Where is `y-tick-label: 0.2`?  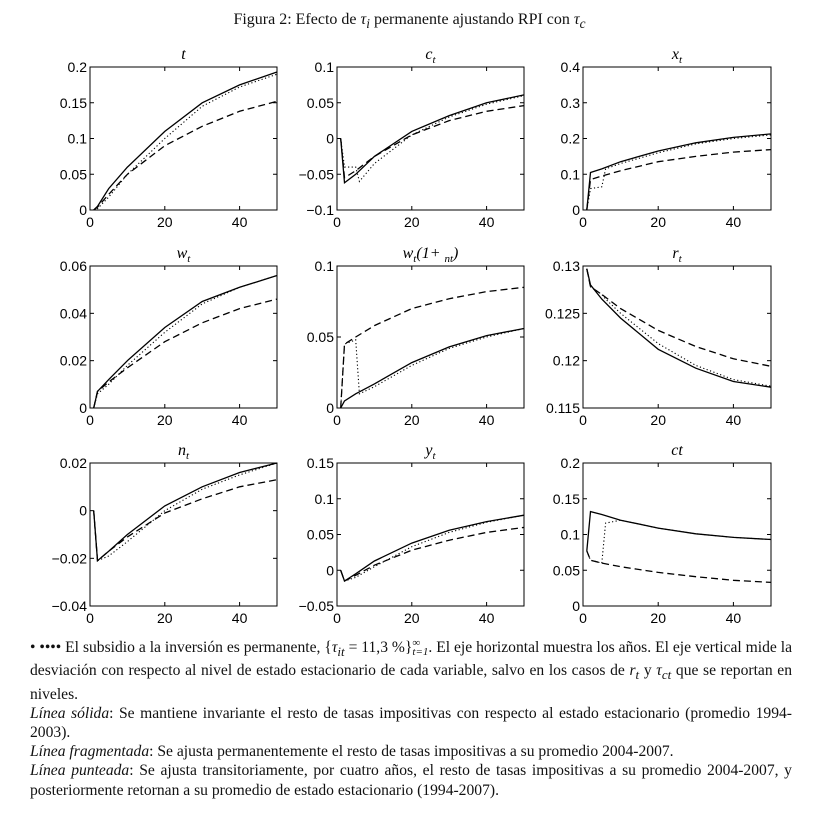 y-tick-label: 0.2 is located at coordinates (571, 463).